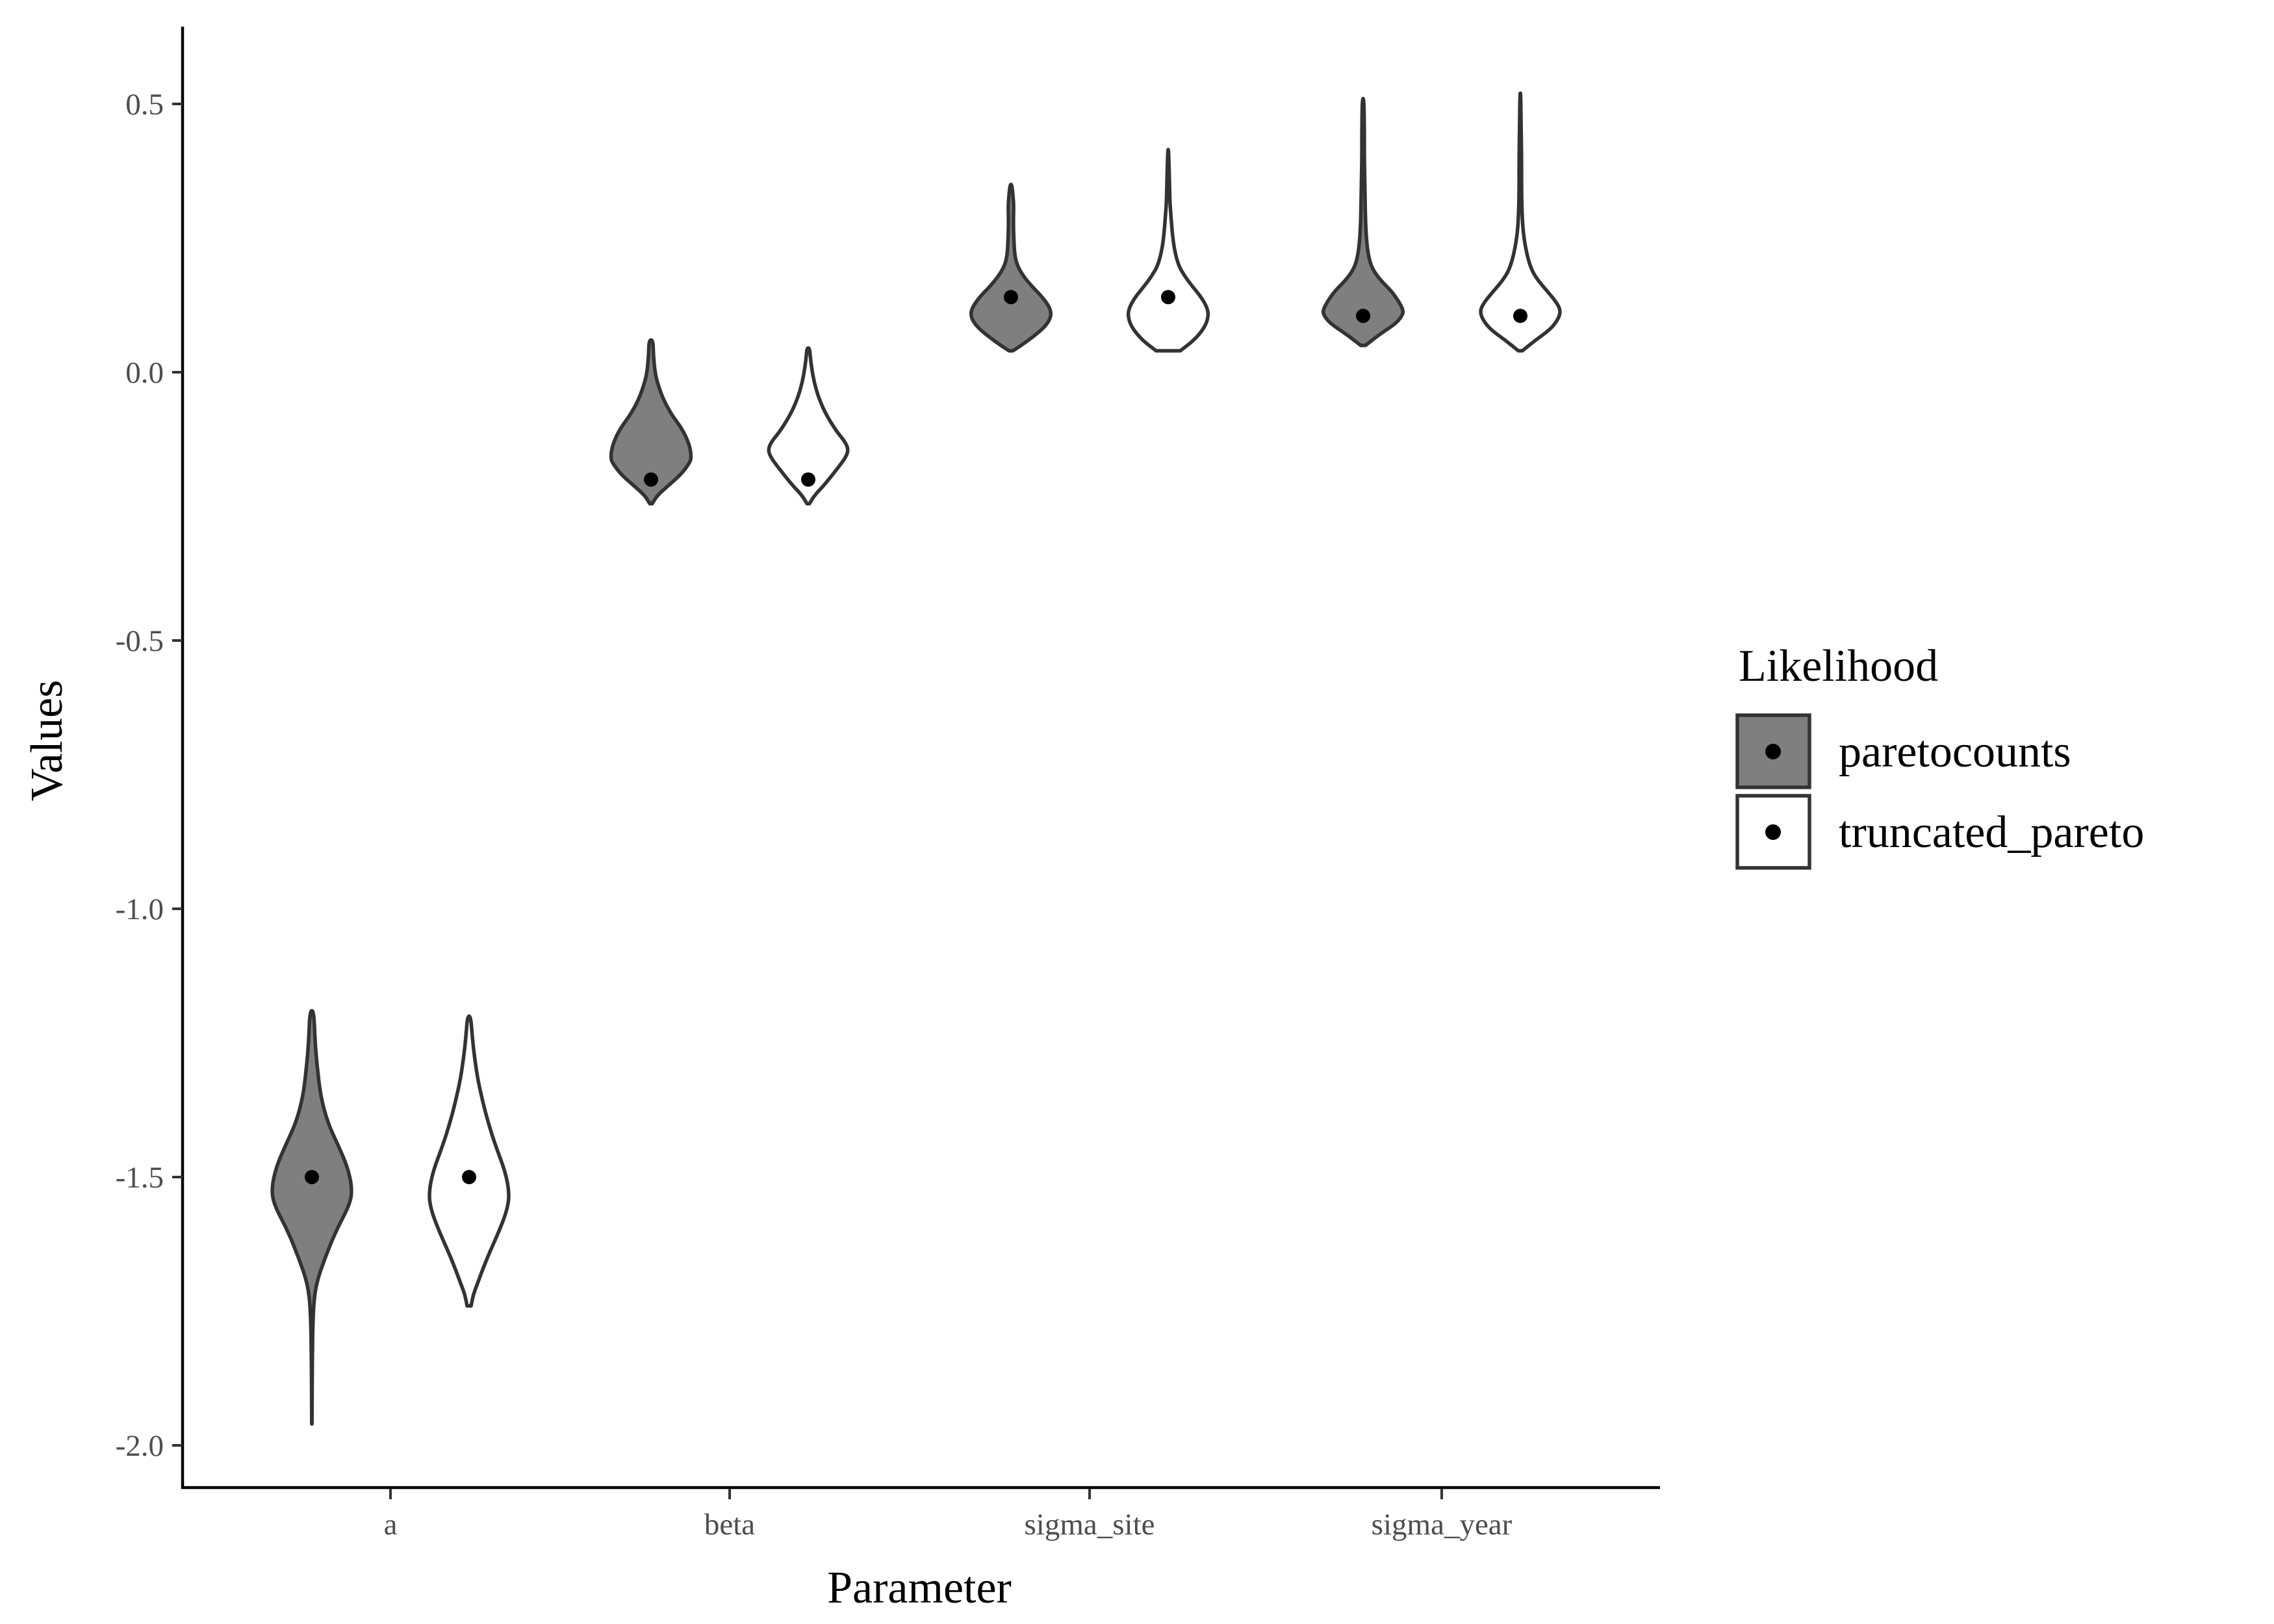 The image size is (2274, 1624). Describe the element at coordinates (47, 741) in the screenshot. I see `y-axis-title: Values` at that location.